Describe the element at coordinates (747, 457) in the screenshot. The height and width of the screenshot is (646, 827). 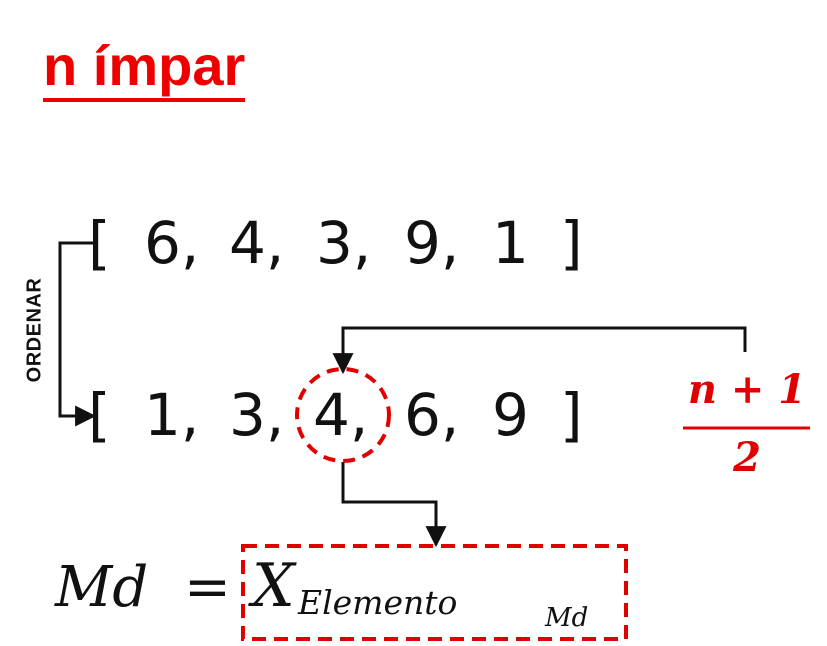
I see `fraction-denominator: 2` at that location.